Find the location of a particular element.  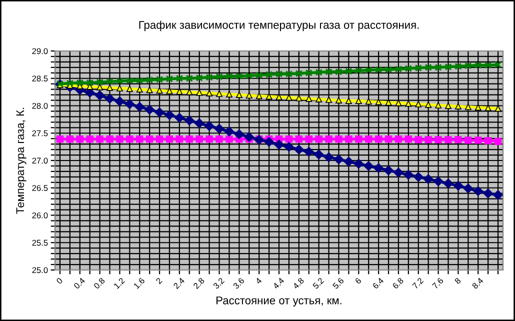

y-tick-label: 28.0 is located at coordinates (40, 105).